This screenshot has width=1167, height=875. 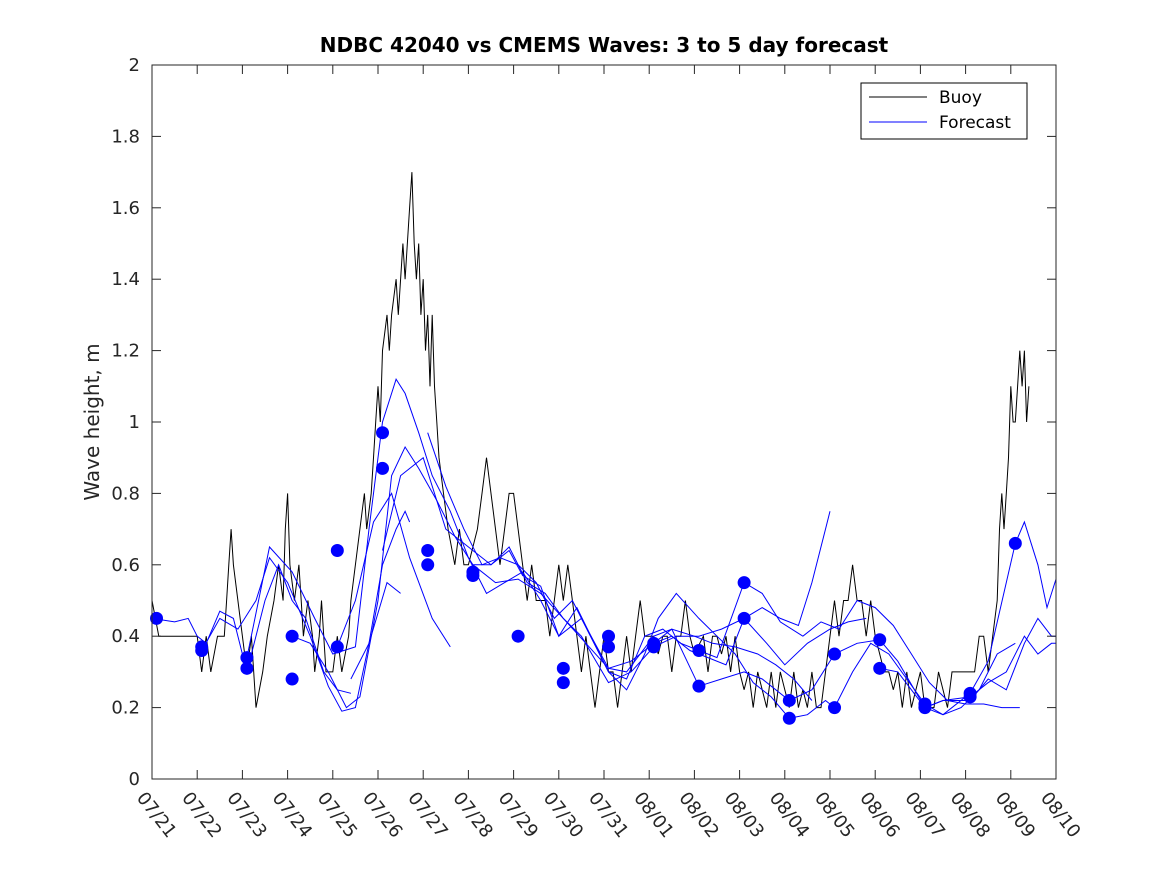 What do you see at coordinates (125, 708) in the screenshot?
I see `y-tick-label: 0.2` at bounding box center [125, 708].